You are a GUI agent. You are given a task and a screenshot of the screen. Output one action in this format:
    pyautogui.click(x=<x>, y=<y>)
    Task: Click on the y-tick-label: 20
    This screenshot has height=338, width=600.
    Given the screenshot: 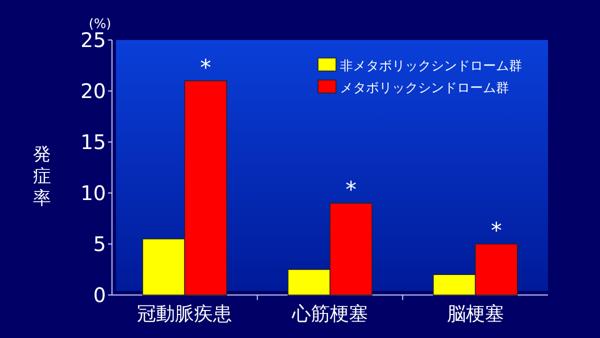 What is the action you would take?
    pyautogui.click(x=93, y=91)
    